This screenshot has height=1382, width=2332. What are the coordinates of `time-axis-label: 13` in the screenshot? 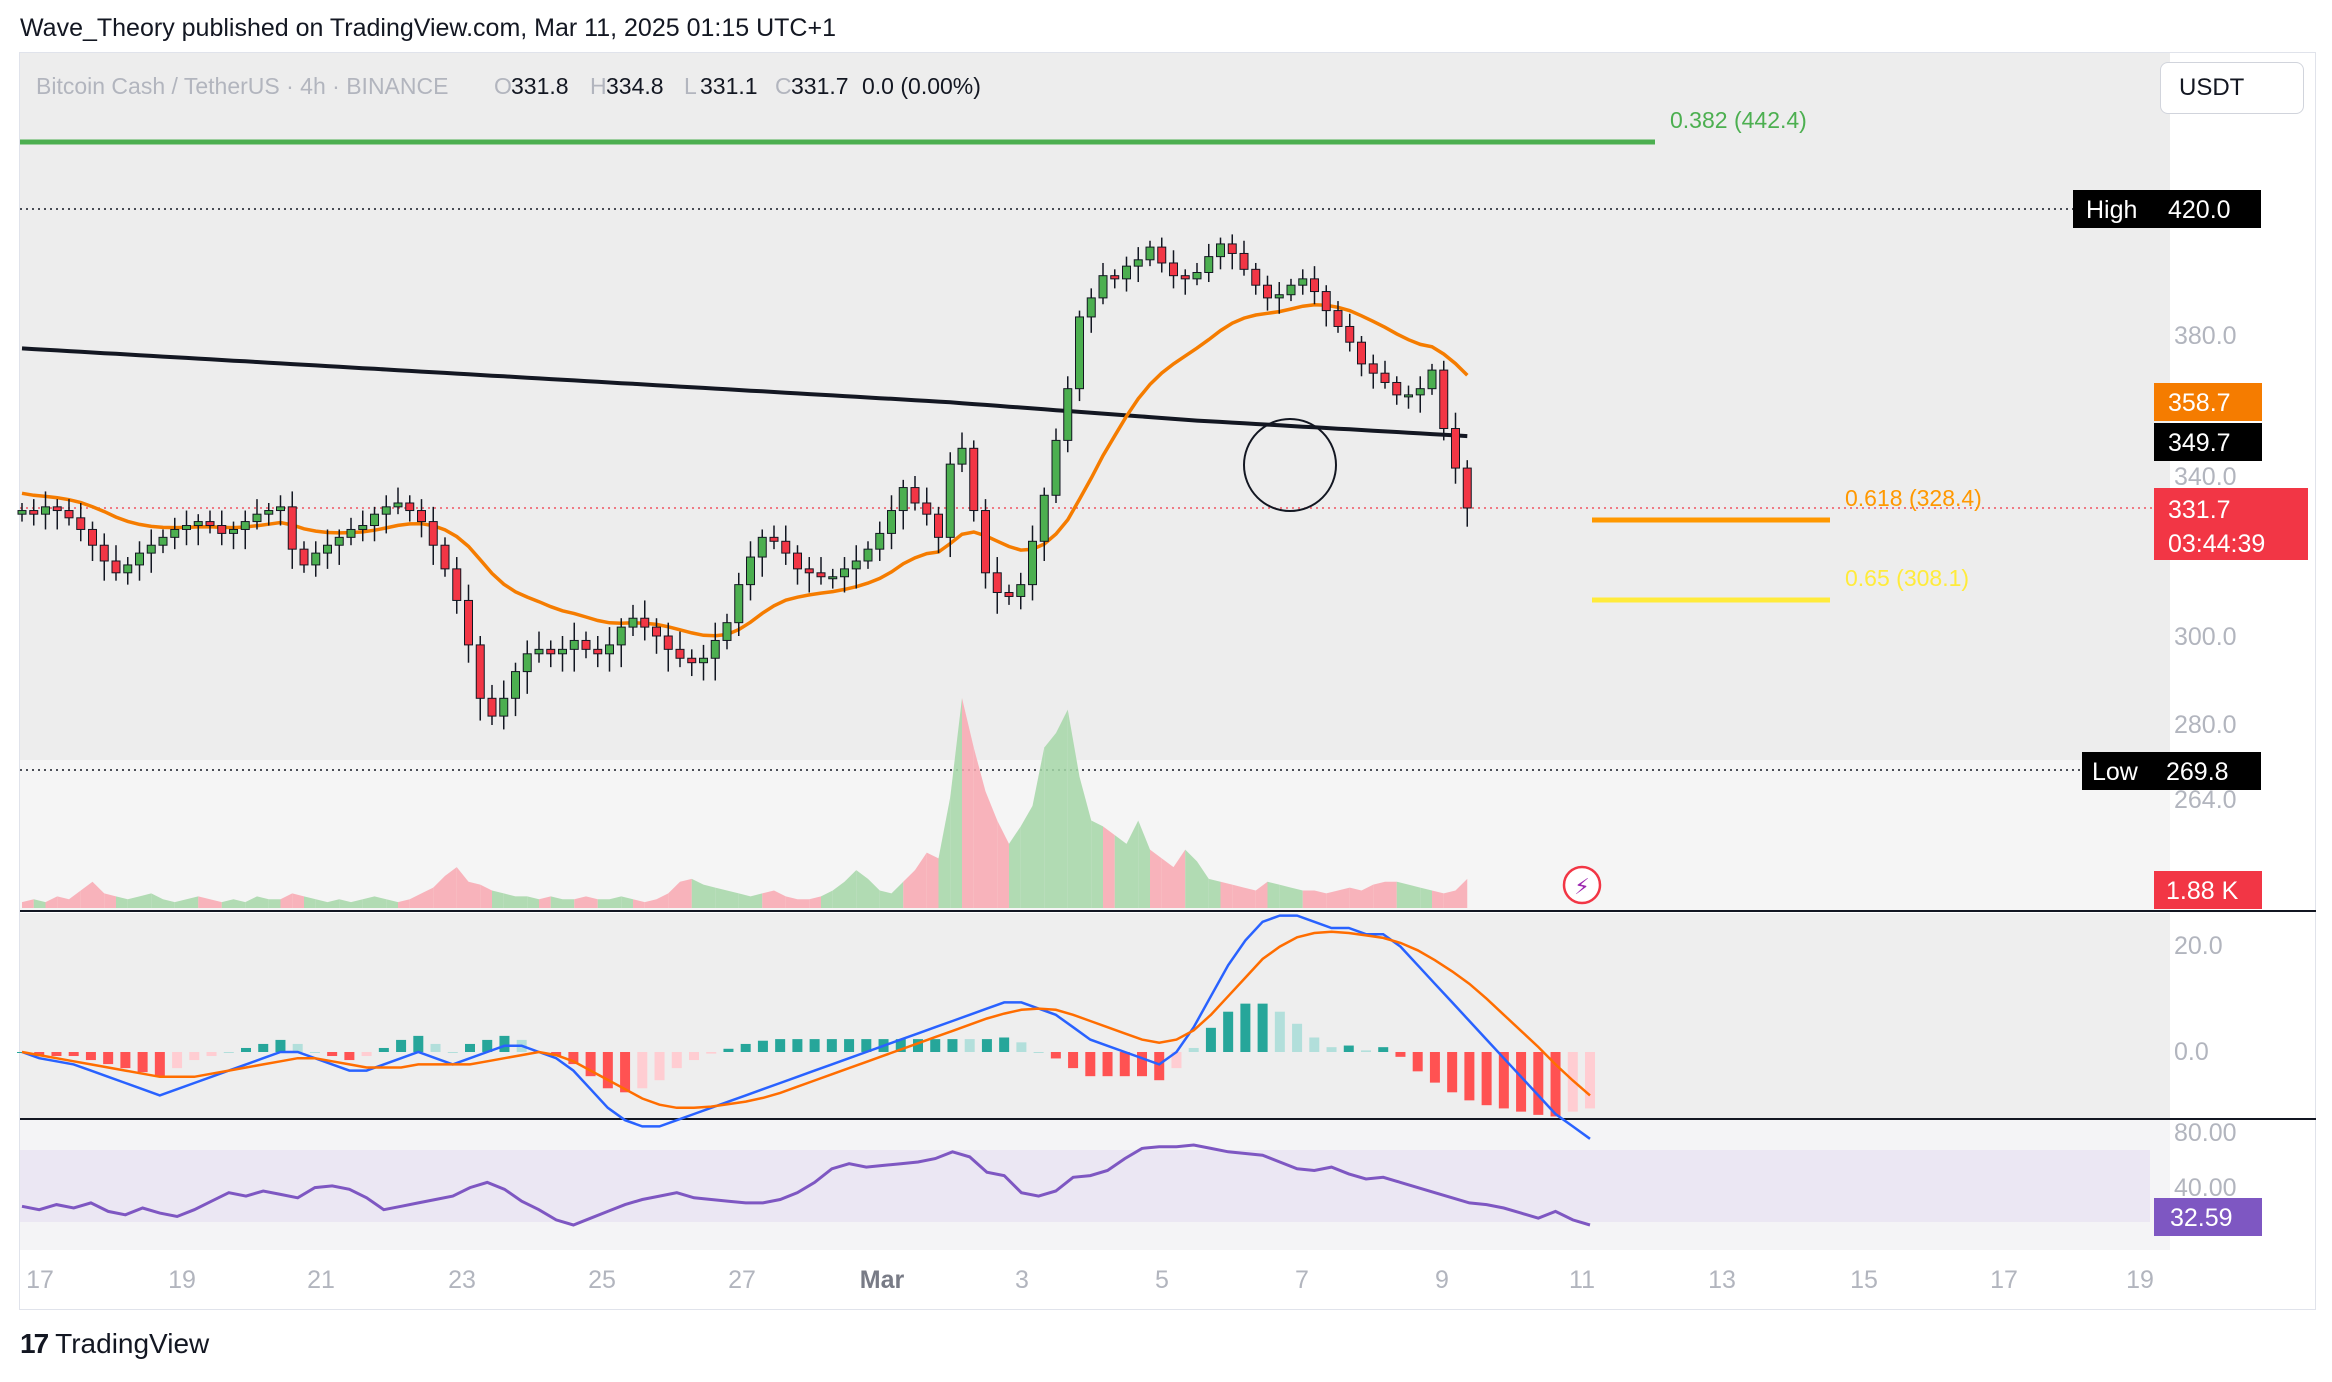 It's located at (1722, 1280).